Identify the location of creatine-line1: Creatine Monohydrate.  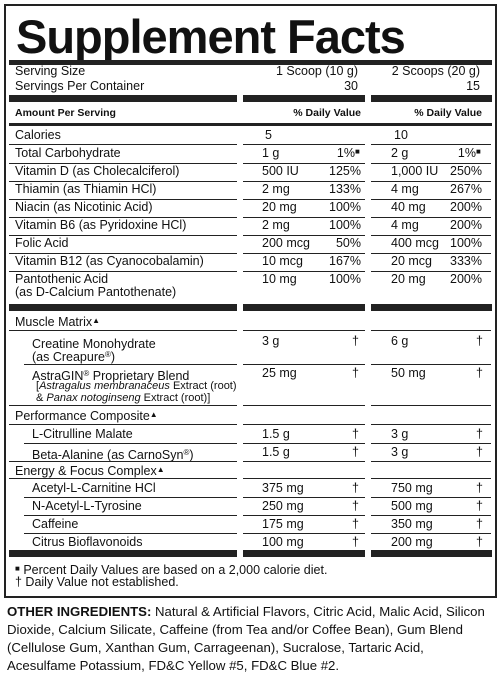
(94, 343).